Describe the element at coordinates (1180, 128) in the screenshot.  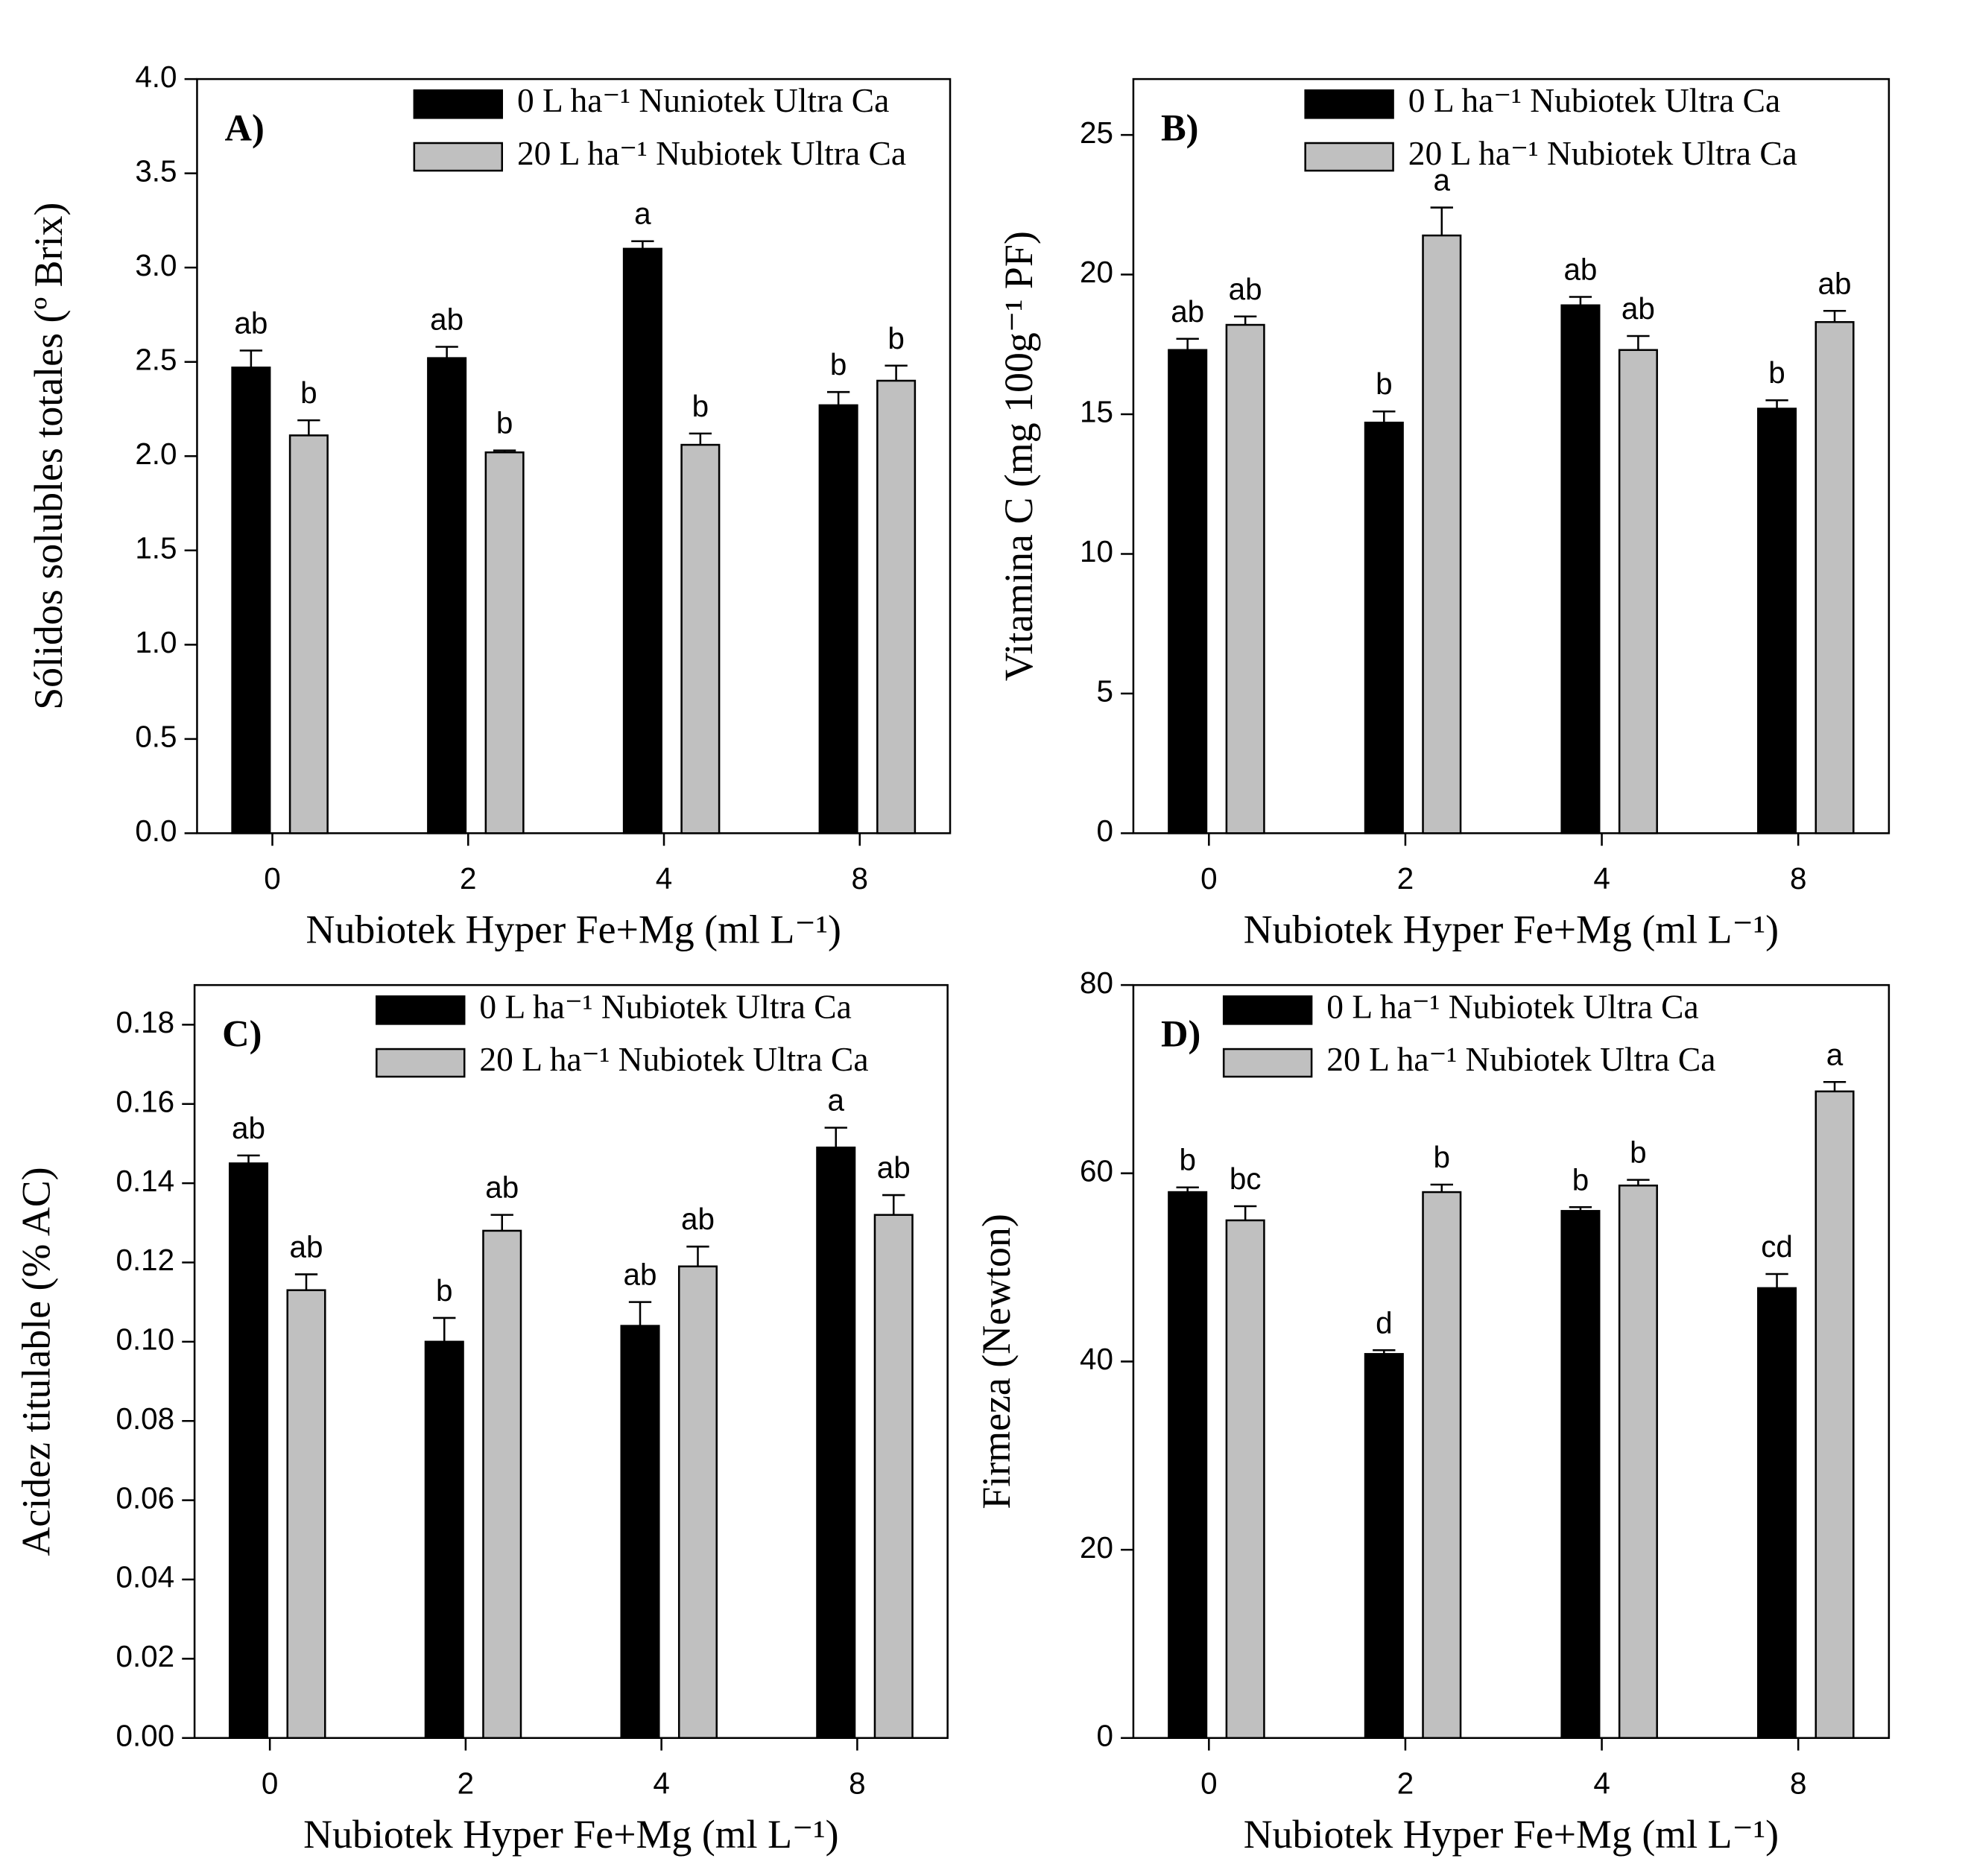
I see `panel-label: B)` at that location.